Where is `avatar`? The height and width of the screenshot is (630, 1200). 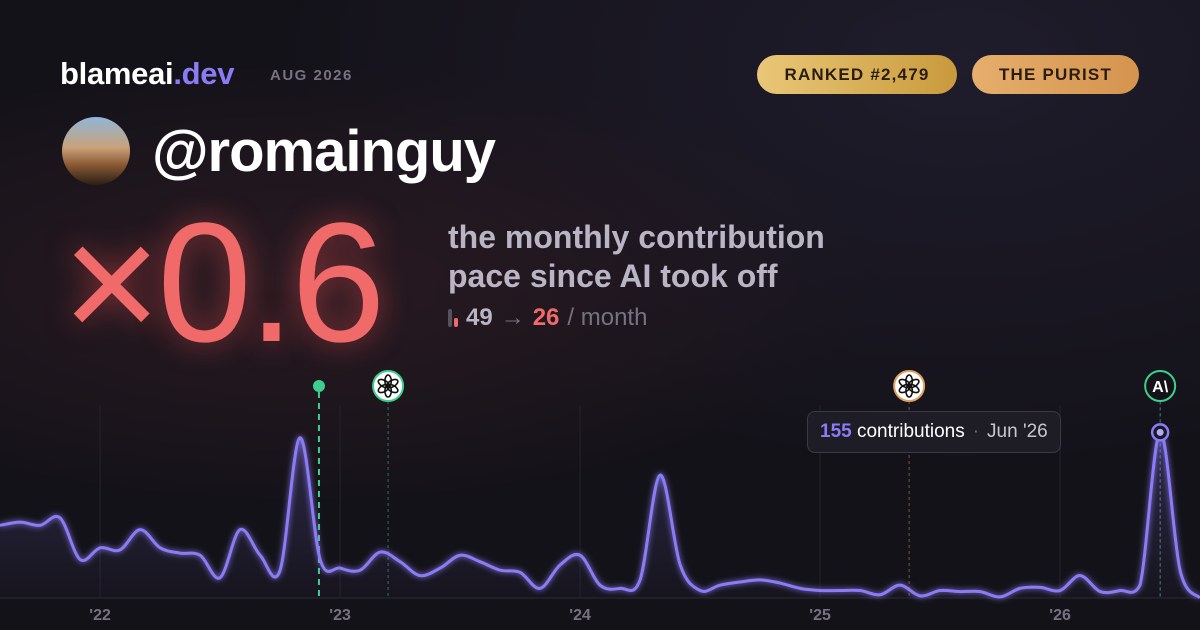 avatar is located at coordinates (96, 151).